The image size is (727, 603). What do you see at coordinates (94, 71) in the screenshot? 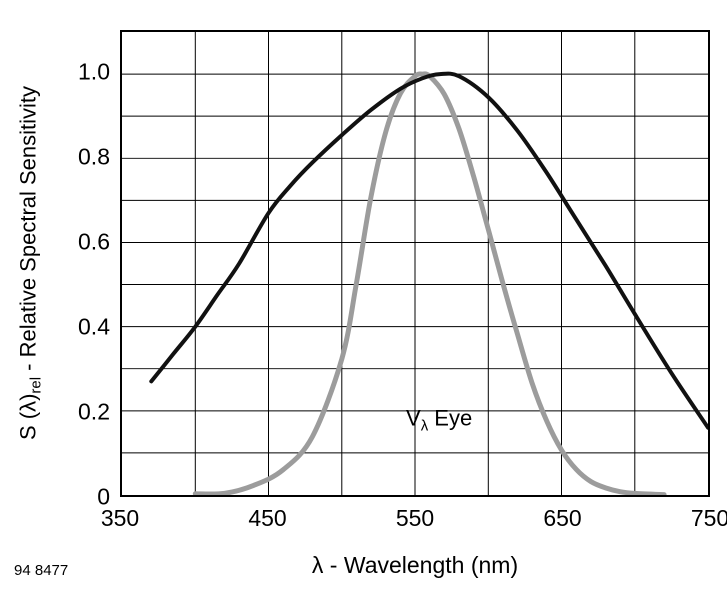
I see `y-tick-label: 1.0` at bounding box center [94, 71].